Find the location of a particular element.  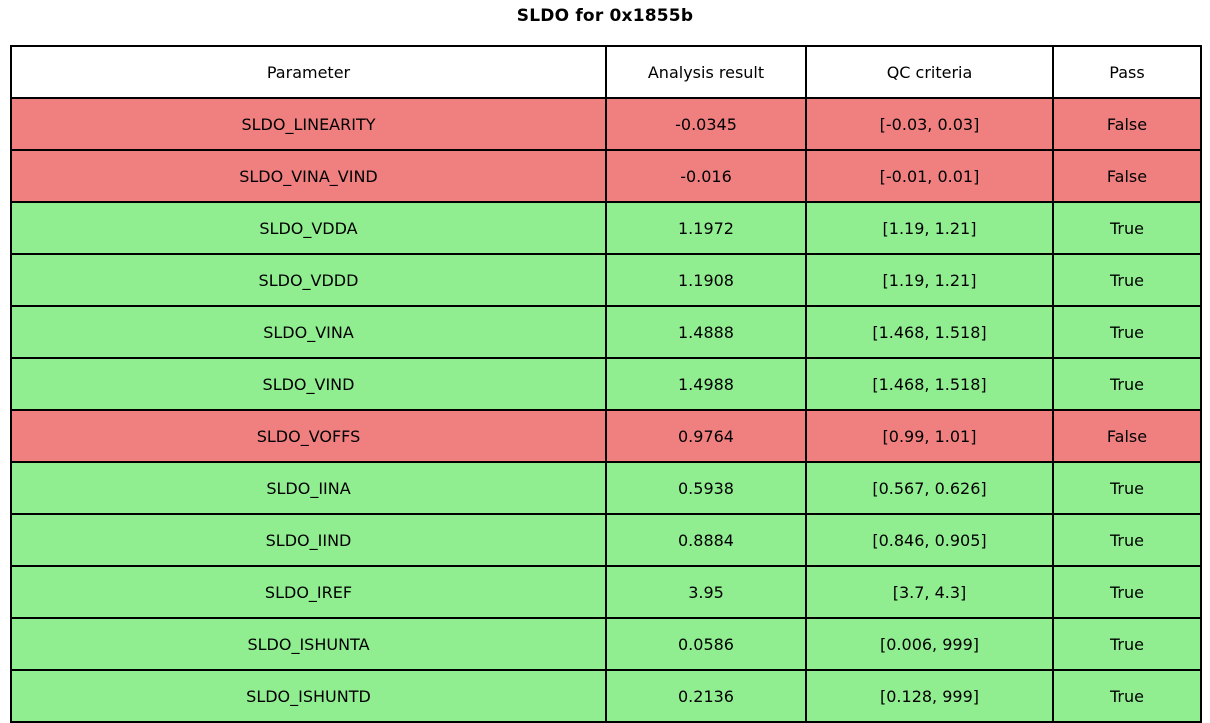

table-row: SLDO_VINA 1.4888 [1.468, 1.518] True is located at coordinates (606, 332).